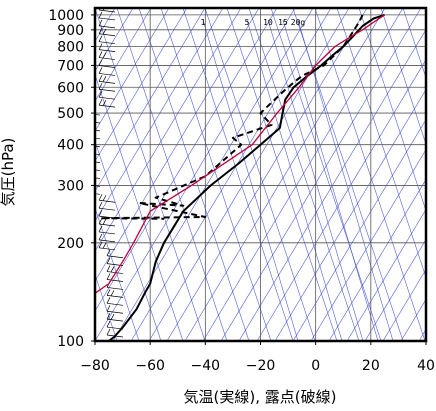 This screenshot has width=436, height=411. What do you see at coordinates (247, 22) in the screenshot?
I see `mixing-ratio-label: 5` at bounding box center [247, 22].